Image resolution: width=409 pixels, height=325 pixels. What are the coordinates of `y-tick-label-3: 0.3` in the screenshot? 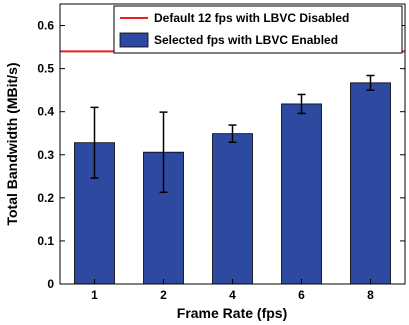 It's located at (45, 155).